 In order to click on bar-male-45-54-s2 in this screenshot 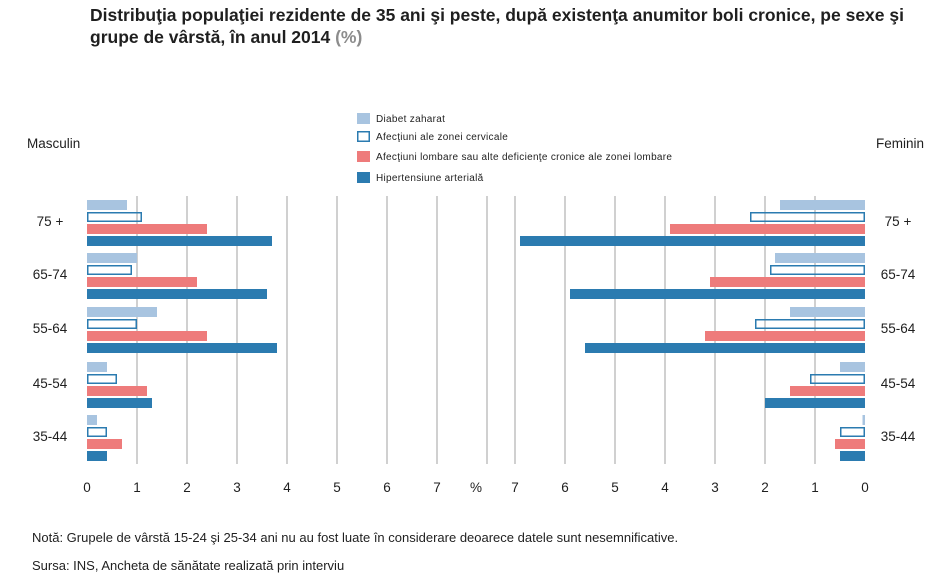, I will do `click(117, 391)`.